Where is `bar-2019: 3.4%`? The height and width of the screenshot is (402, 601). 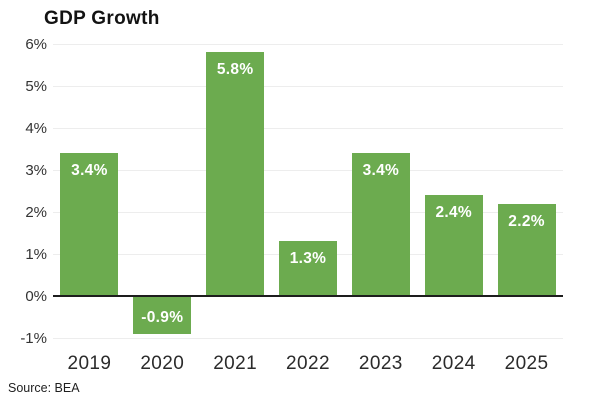
bar-2019: 3.4% is located at coordinates (89, 224).